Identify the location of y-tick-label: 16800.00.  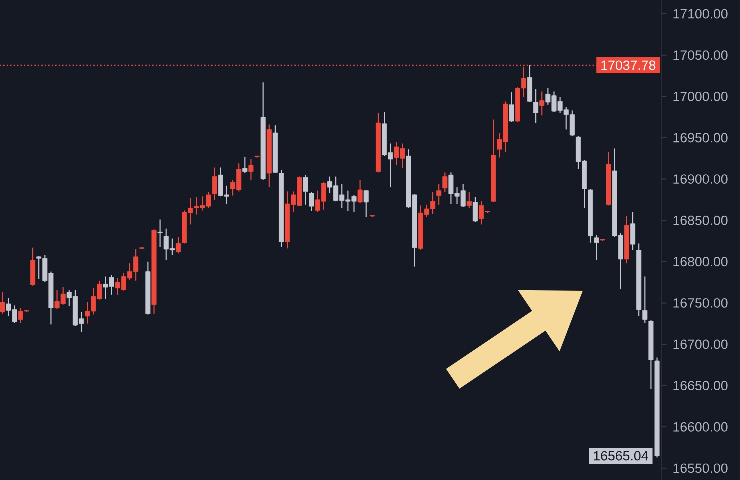
(701, 262).